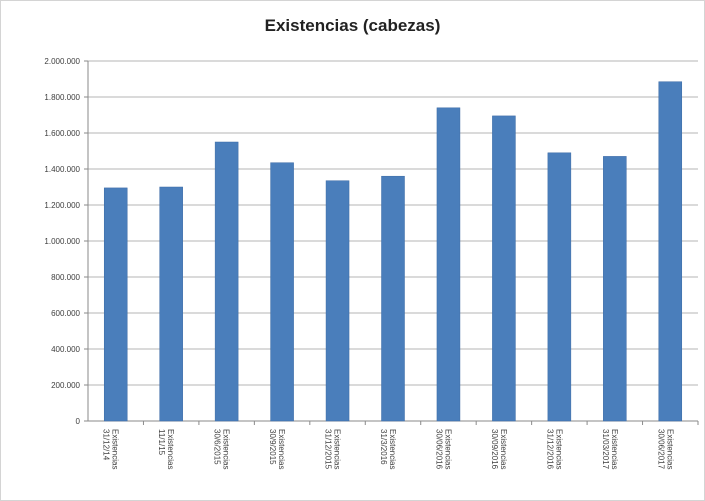 This screenshot has height=501, width=705. I want to click on y-tick-label: 1.000.000, so click(62, 241).